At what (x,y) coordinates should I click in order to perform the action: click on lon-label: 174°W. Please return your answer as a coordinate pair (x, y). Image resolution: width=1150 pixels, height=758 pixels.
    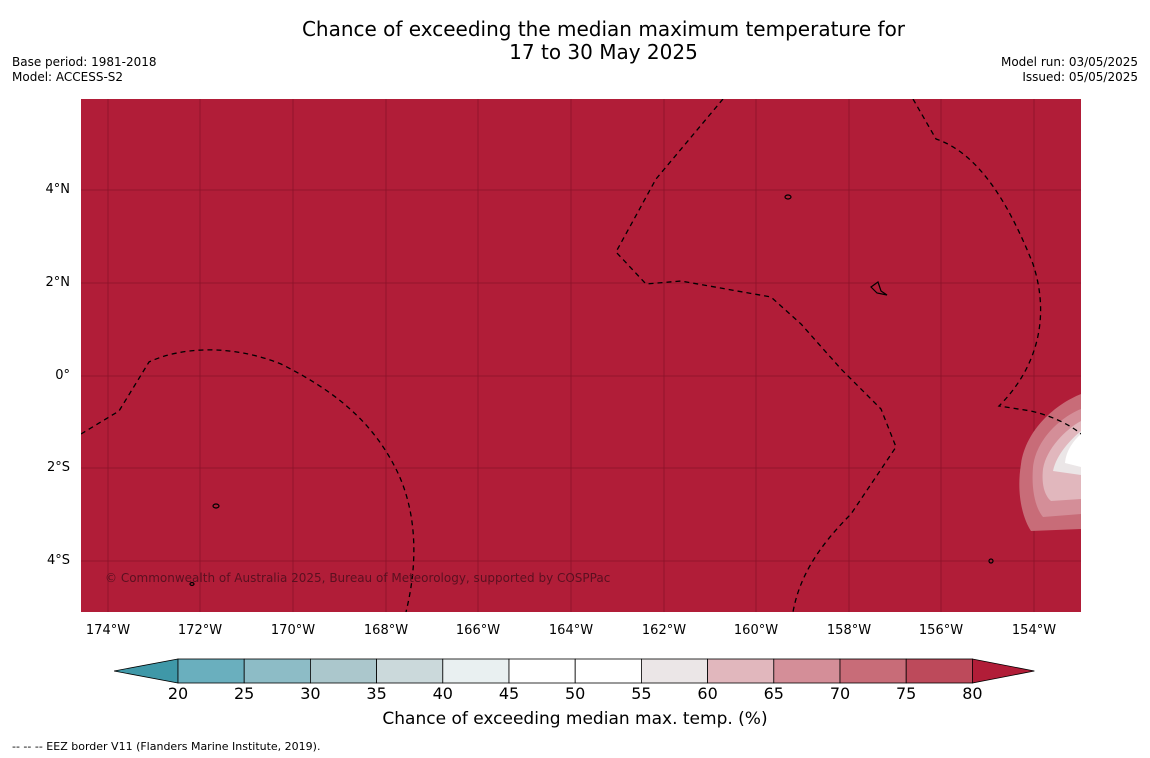
    Looking at the image, I should click on (108, 630).